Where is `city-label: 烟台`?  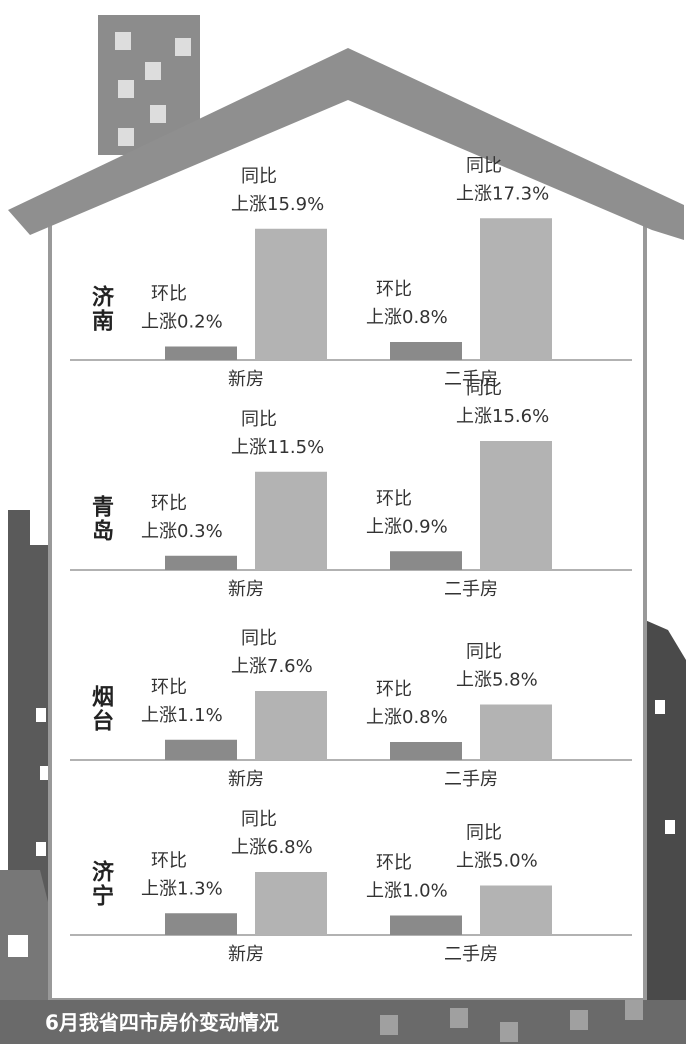
city-label: 烟台 is located at coordinates (101, 709).